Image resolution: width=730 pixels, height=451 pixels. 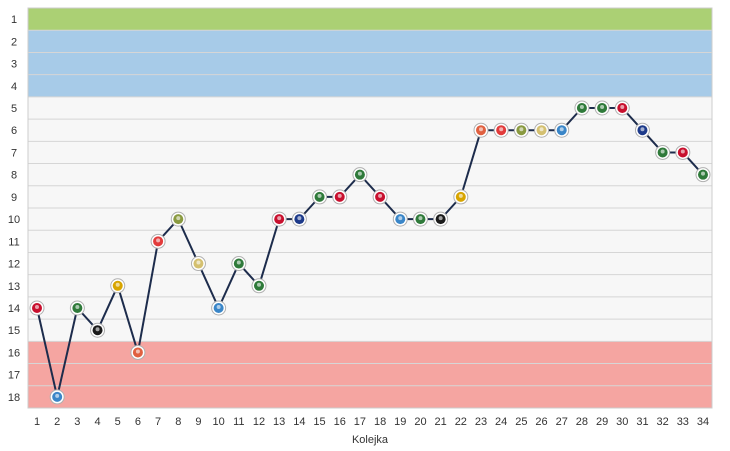 What do you see at coordinates (501, 422) in the screenshot?
I see `x-tick-label: 24` at bounding box center [501, 422].